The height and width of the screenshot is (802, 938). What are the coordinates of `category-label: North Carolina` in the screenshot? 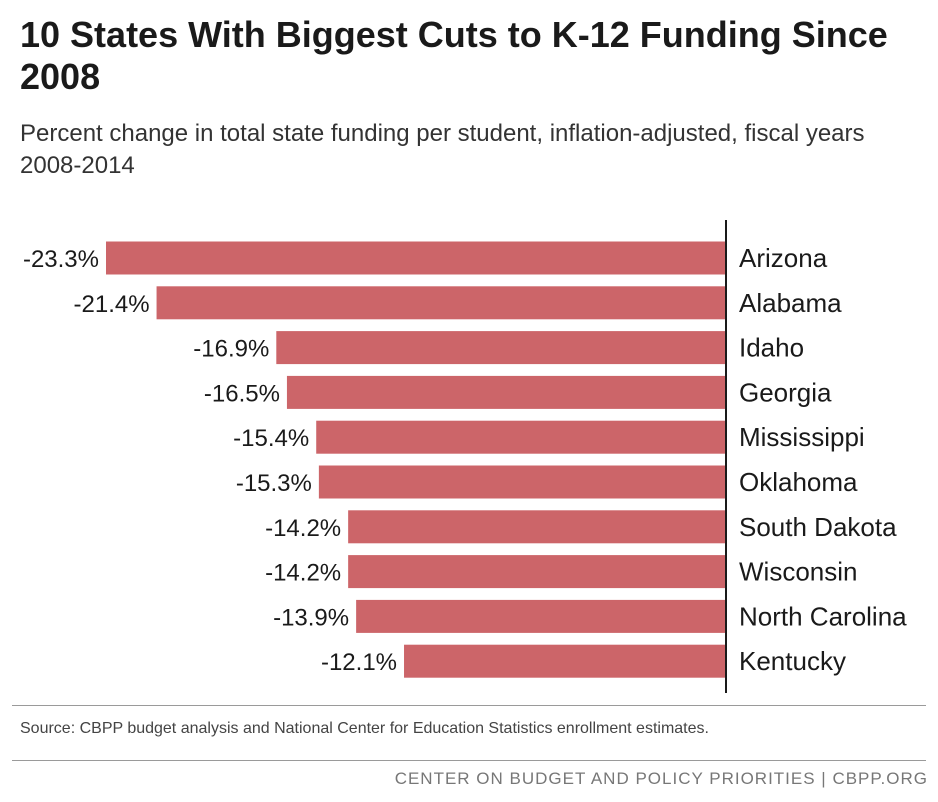 It's located at (823, 616).